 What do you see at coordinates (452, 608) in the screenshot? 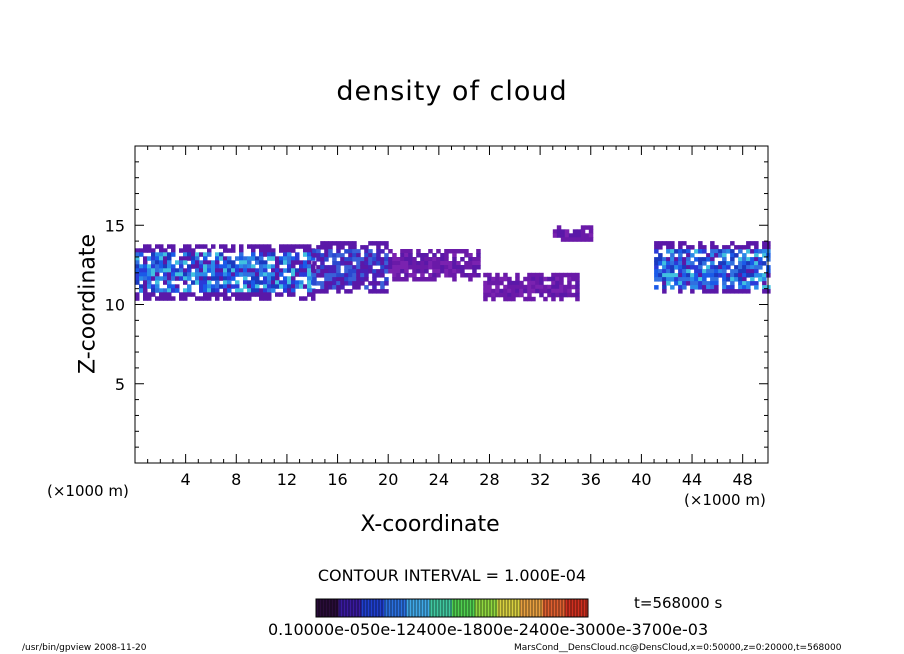
I see `colorbar` at bounding box center [452, 608].